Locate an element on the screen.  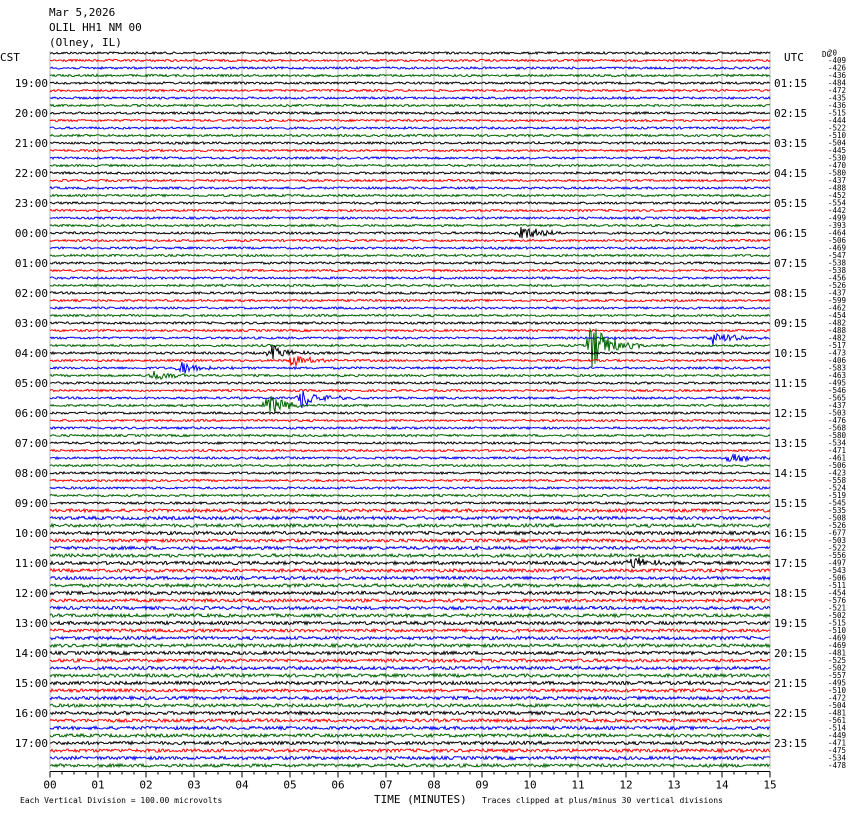
trace-offset-label: -488 is located at coordinates (837, 188).